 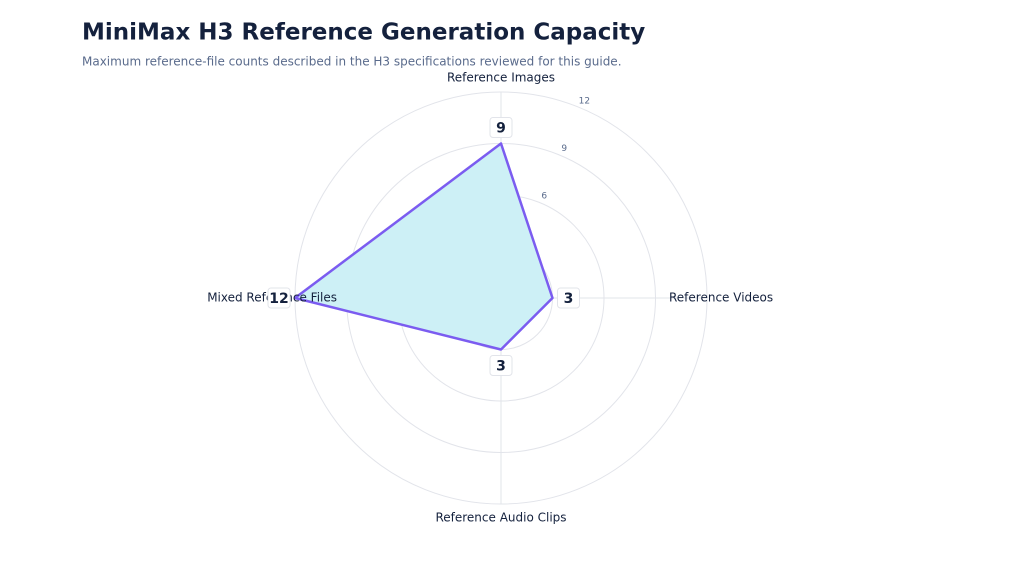 I want to click on r-tick-label: 6, so click(x=544, y=196).